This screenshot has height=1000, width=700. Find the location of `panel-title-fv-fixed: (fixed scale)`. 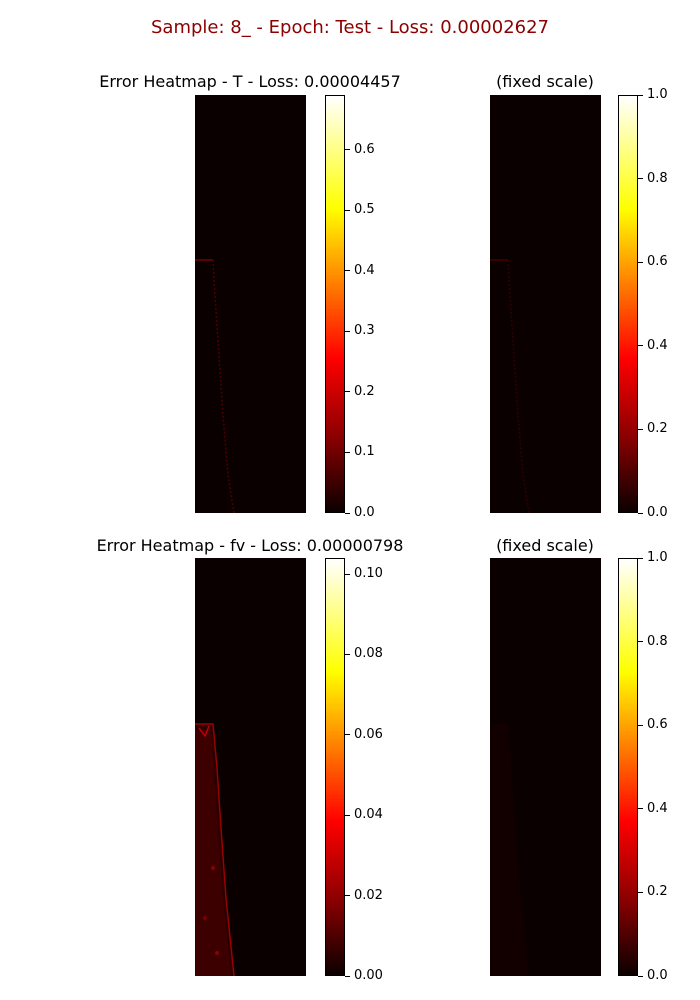

panel-title-fv-fixed: (fixed scale) is located at coordinates (545, 545).